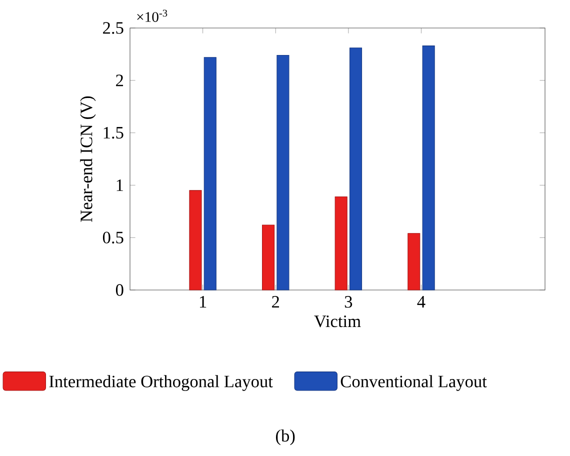  What do you see at coordinates (337, 322) in the screenshot?
I see `x-axis-title: Victim` at bounding box center [337, 322].